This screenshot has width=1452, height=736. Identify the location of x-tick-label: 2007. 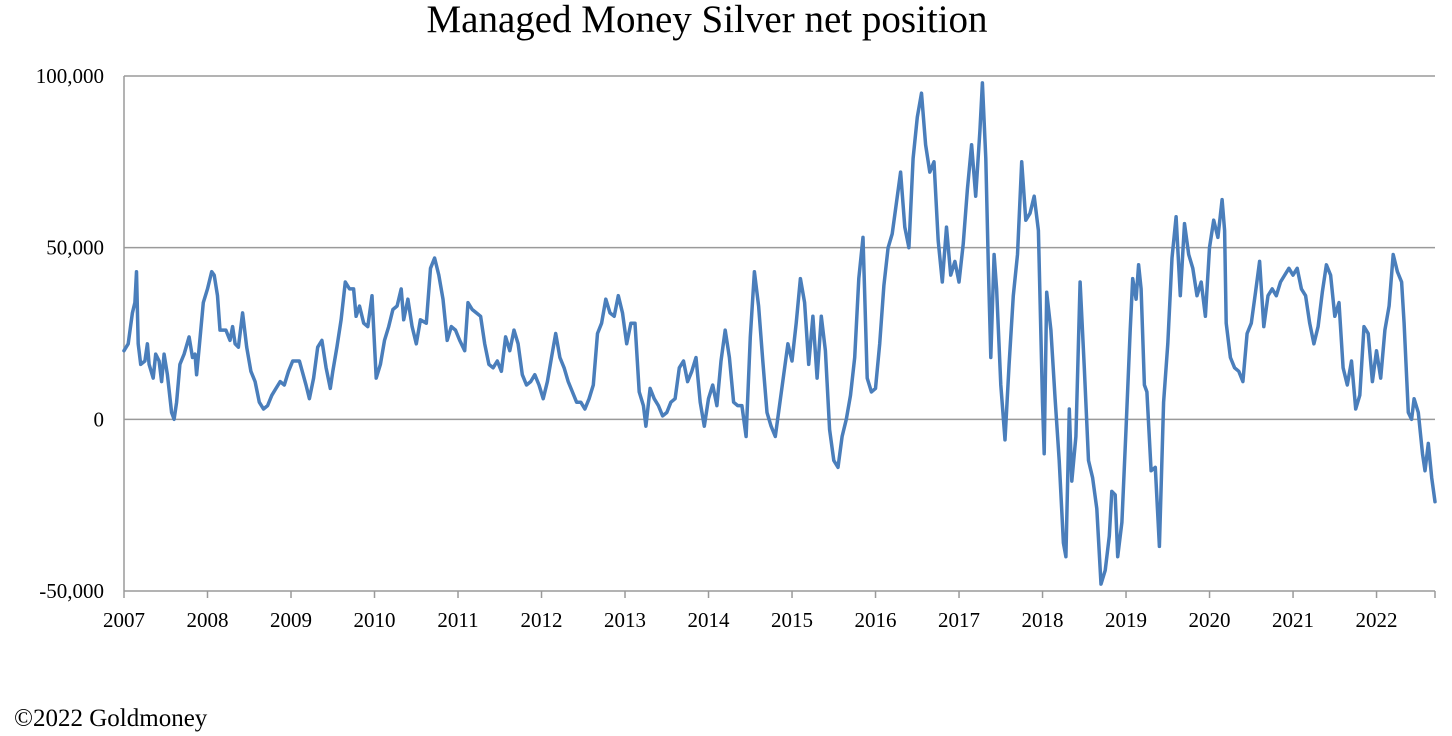
(124, 620).